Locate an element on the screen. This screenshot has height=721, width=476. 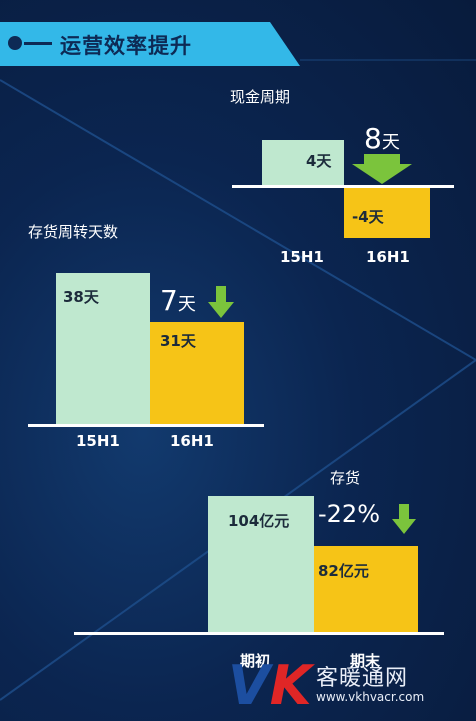
inventory-days-xlabel-15h1: 15H1 is located at coordinates (98, 441).